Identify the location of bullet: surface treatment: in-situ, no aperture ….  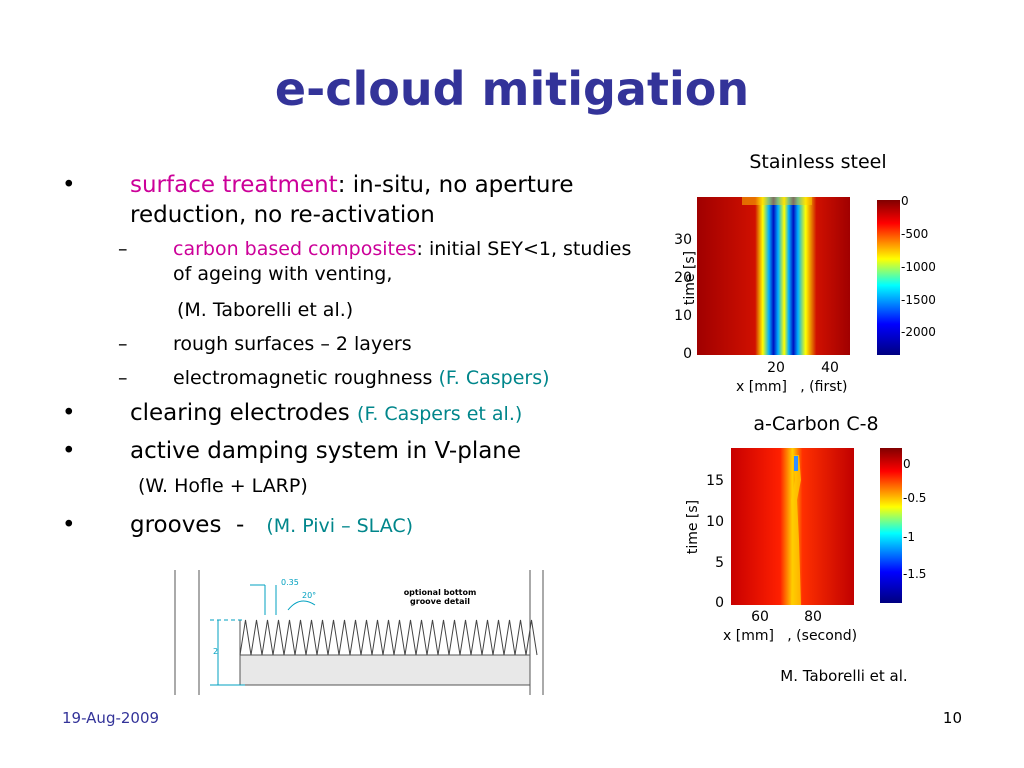
(385, 200).